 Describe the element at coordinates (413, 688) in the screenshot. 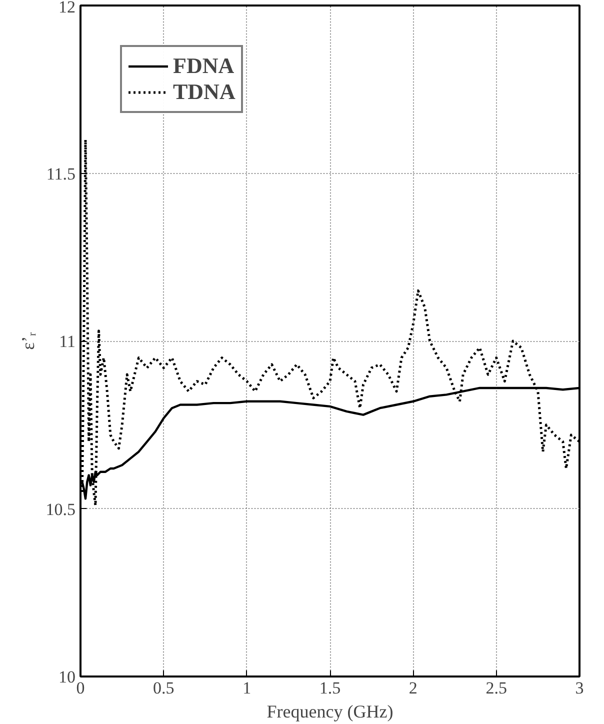

I see `x-tick-label: 2` at that location.